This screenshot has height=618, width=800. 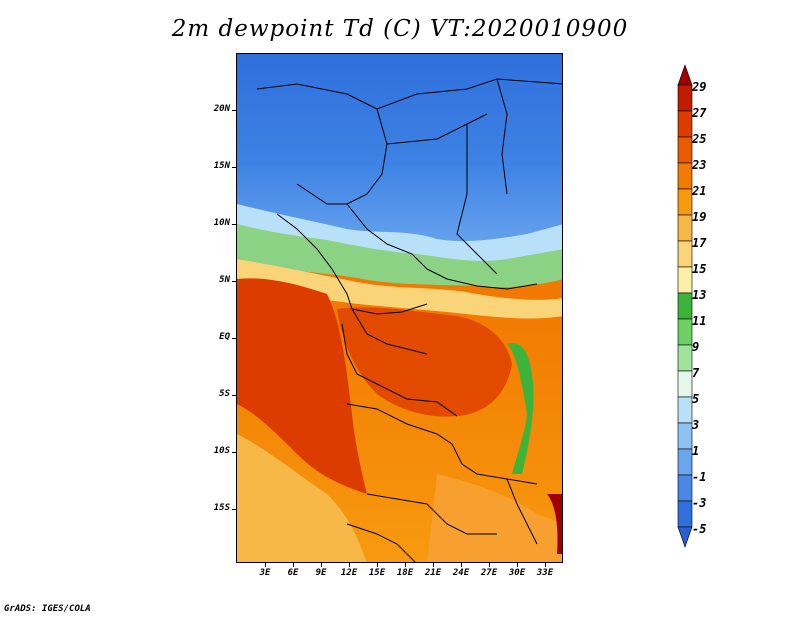 What do you see at coordinates (224, 394) in the screenshot?
I see `lat-tick-label: 5S` at bounding box center [224, 394].